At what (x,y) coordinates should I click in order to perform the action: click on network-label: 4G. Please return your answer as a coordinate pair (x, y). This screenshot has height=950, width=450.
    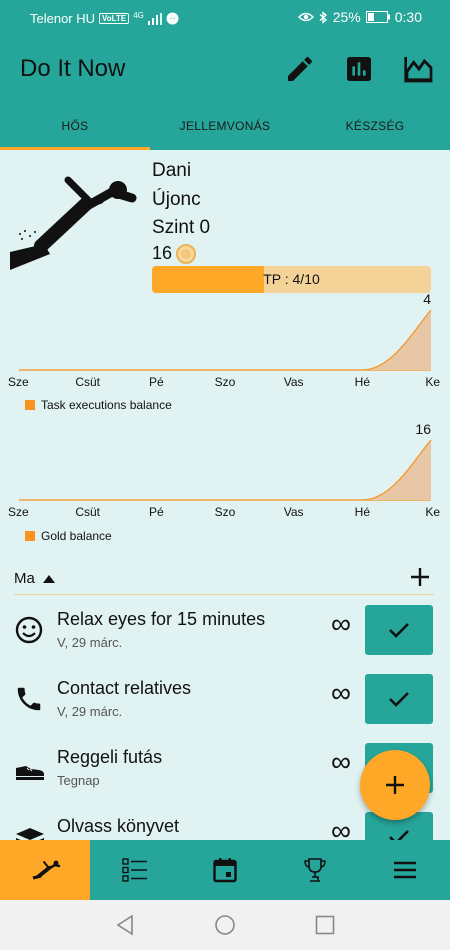
    Looking at the image, I should click on (138, 15).